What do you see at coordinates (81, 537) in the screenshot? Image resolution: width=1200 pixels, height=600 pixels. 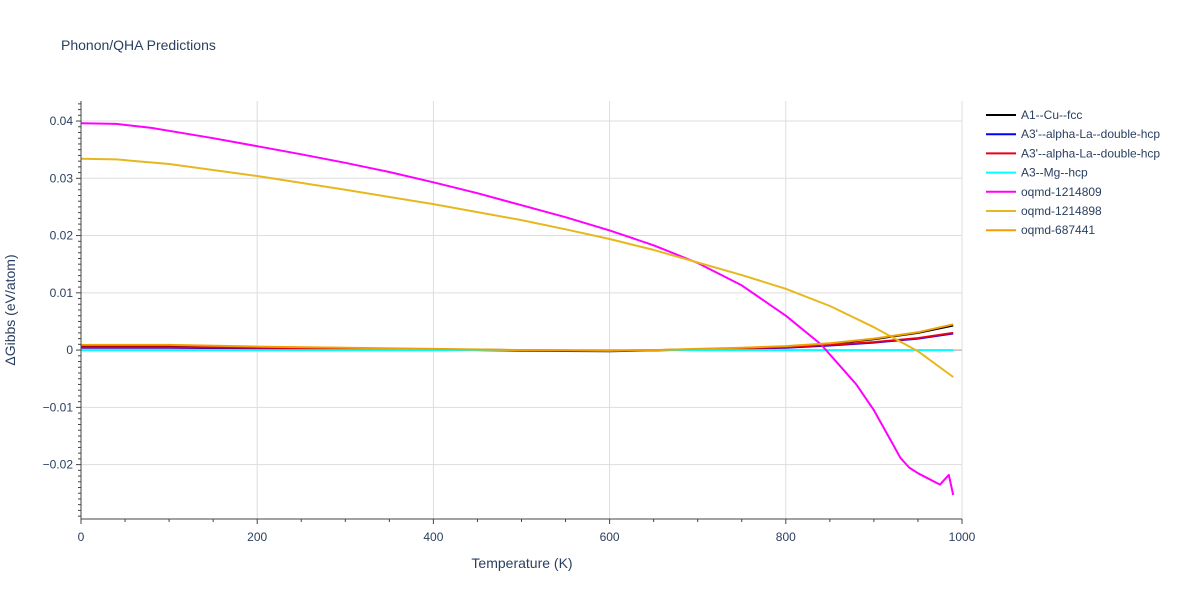 I see `x-tick-label: 0` at bounding box center [81, 537].